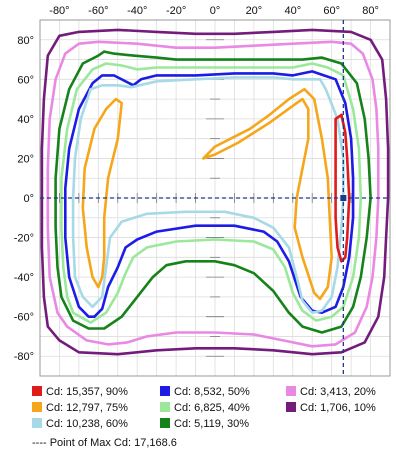  I want to click on y-tick-label: 40°, so click(25, 120).